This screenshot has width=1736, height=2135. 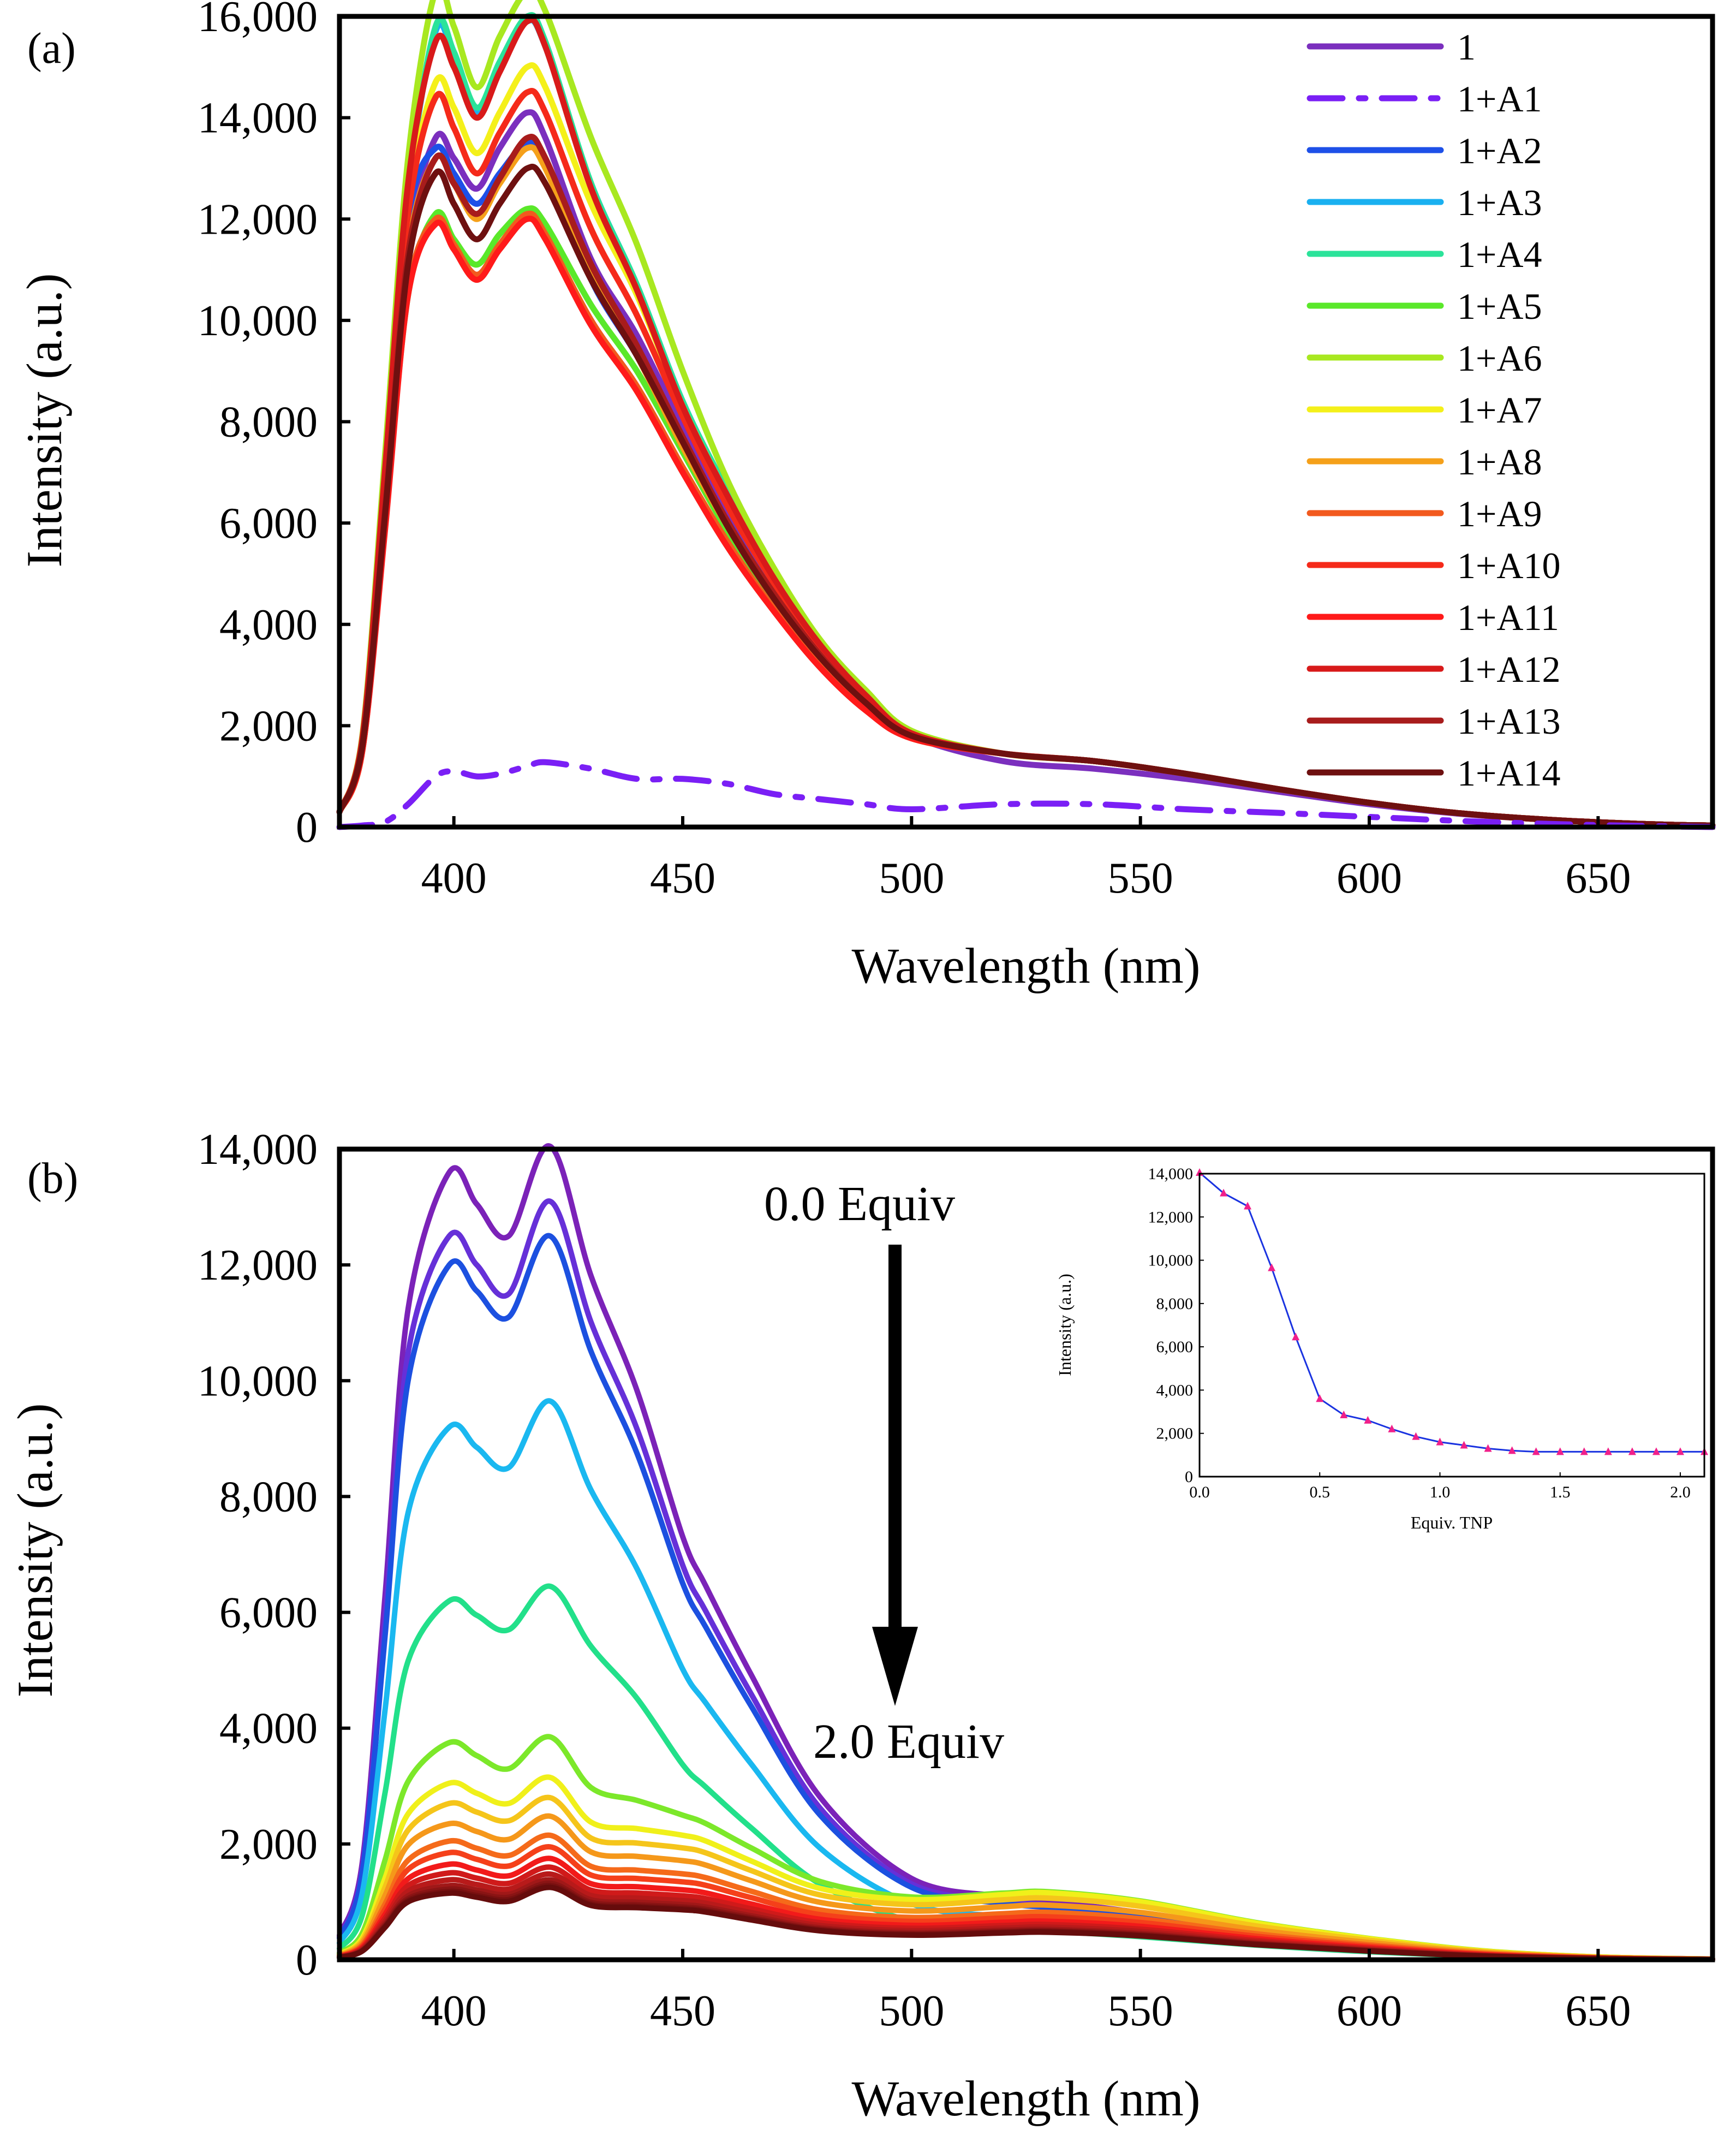 I want to click on panel-b-label: (b), so click(x=52, y=1179).